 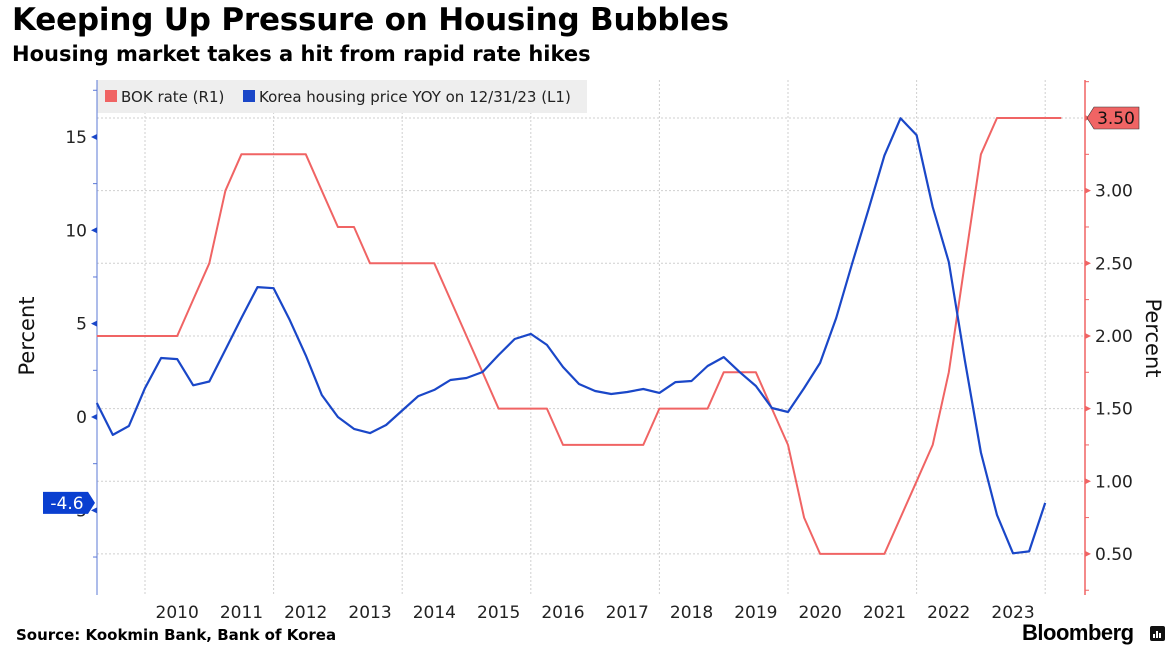 I want to click on y-left-tick-label: 5, so click(x=81, y=325).